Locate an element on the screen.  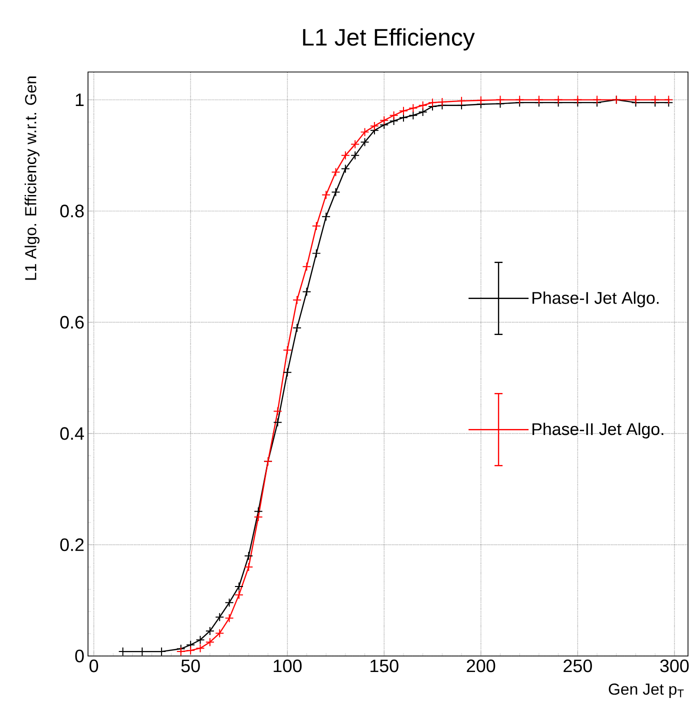
y-tick-label: 0 is located at coordinates (79, 656).